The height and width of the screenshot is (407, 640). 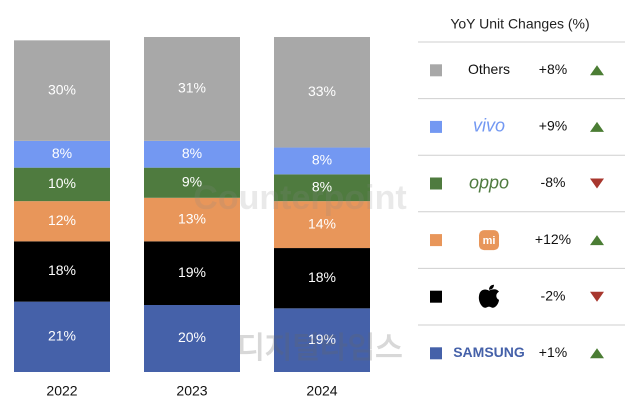 I want to click on value-label: 20%, so click(x=192, y=337).